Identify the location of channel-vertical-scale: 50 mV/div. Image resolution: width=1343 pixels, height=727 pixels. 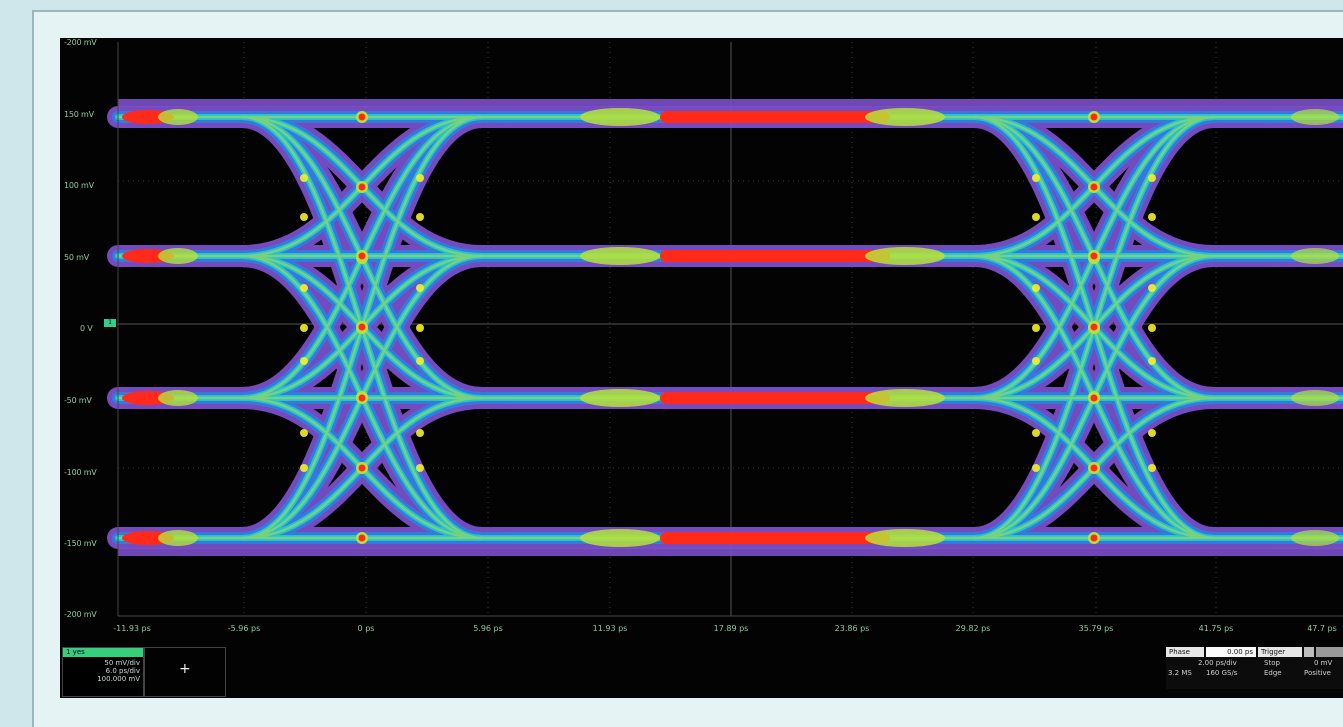
(122, 663).